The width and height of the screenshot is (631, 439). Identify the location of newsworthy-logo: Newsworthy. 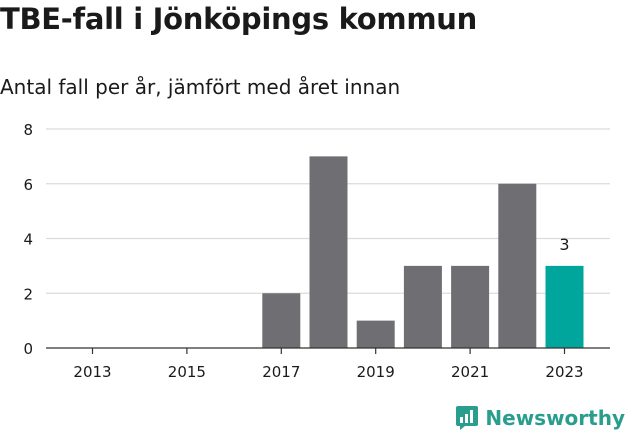
(540, 418).